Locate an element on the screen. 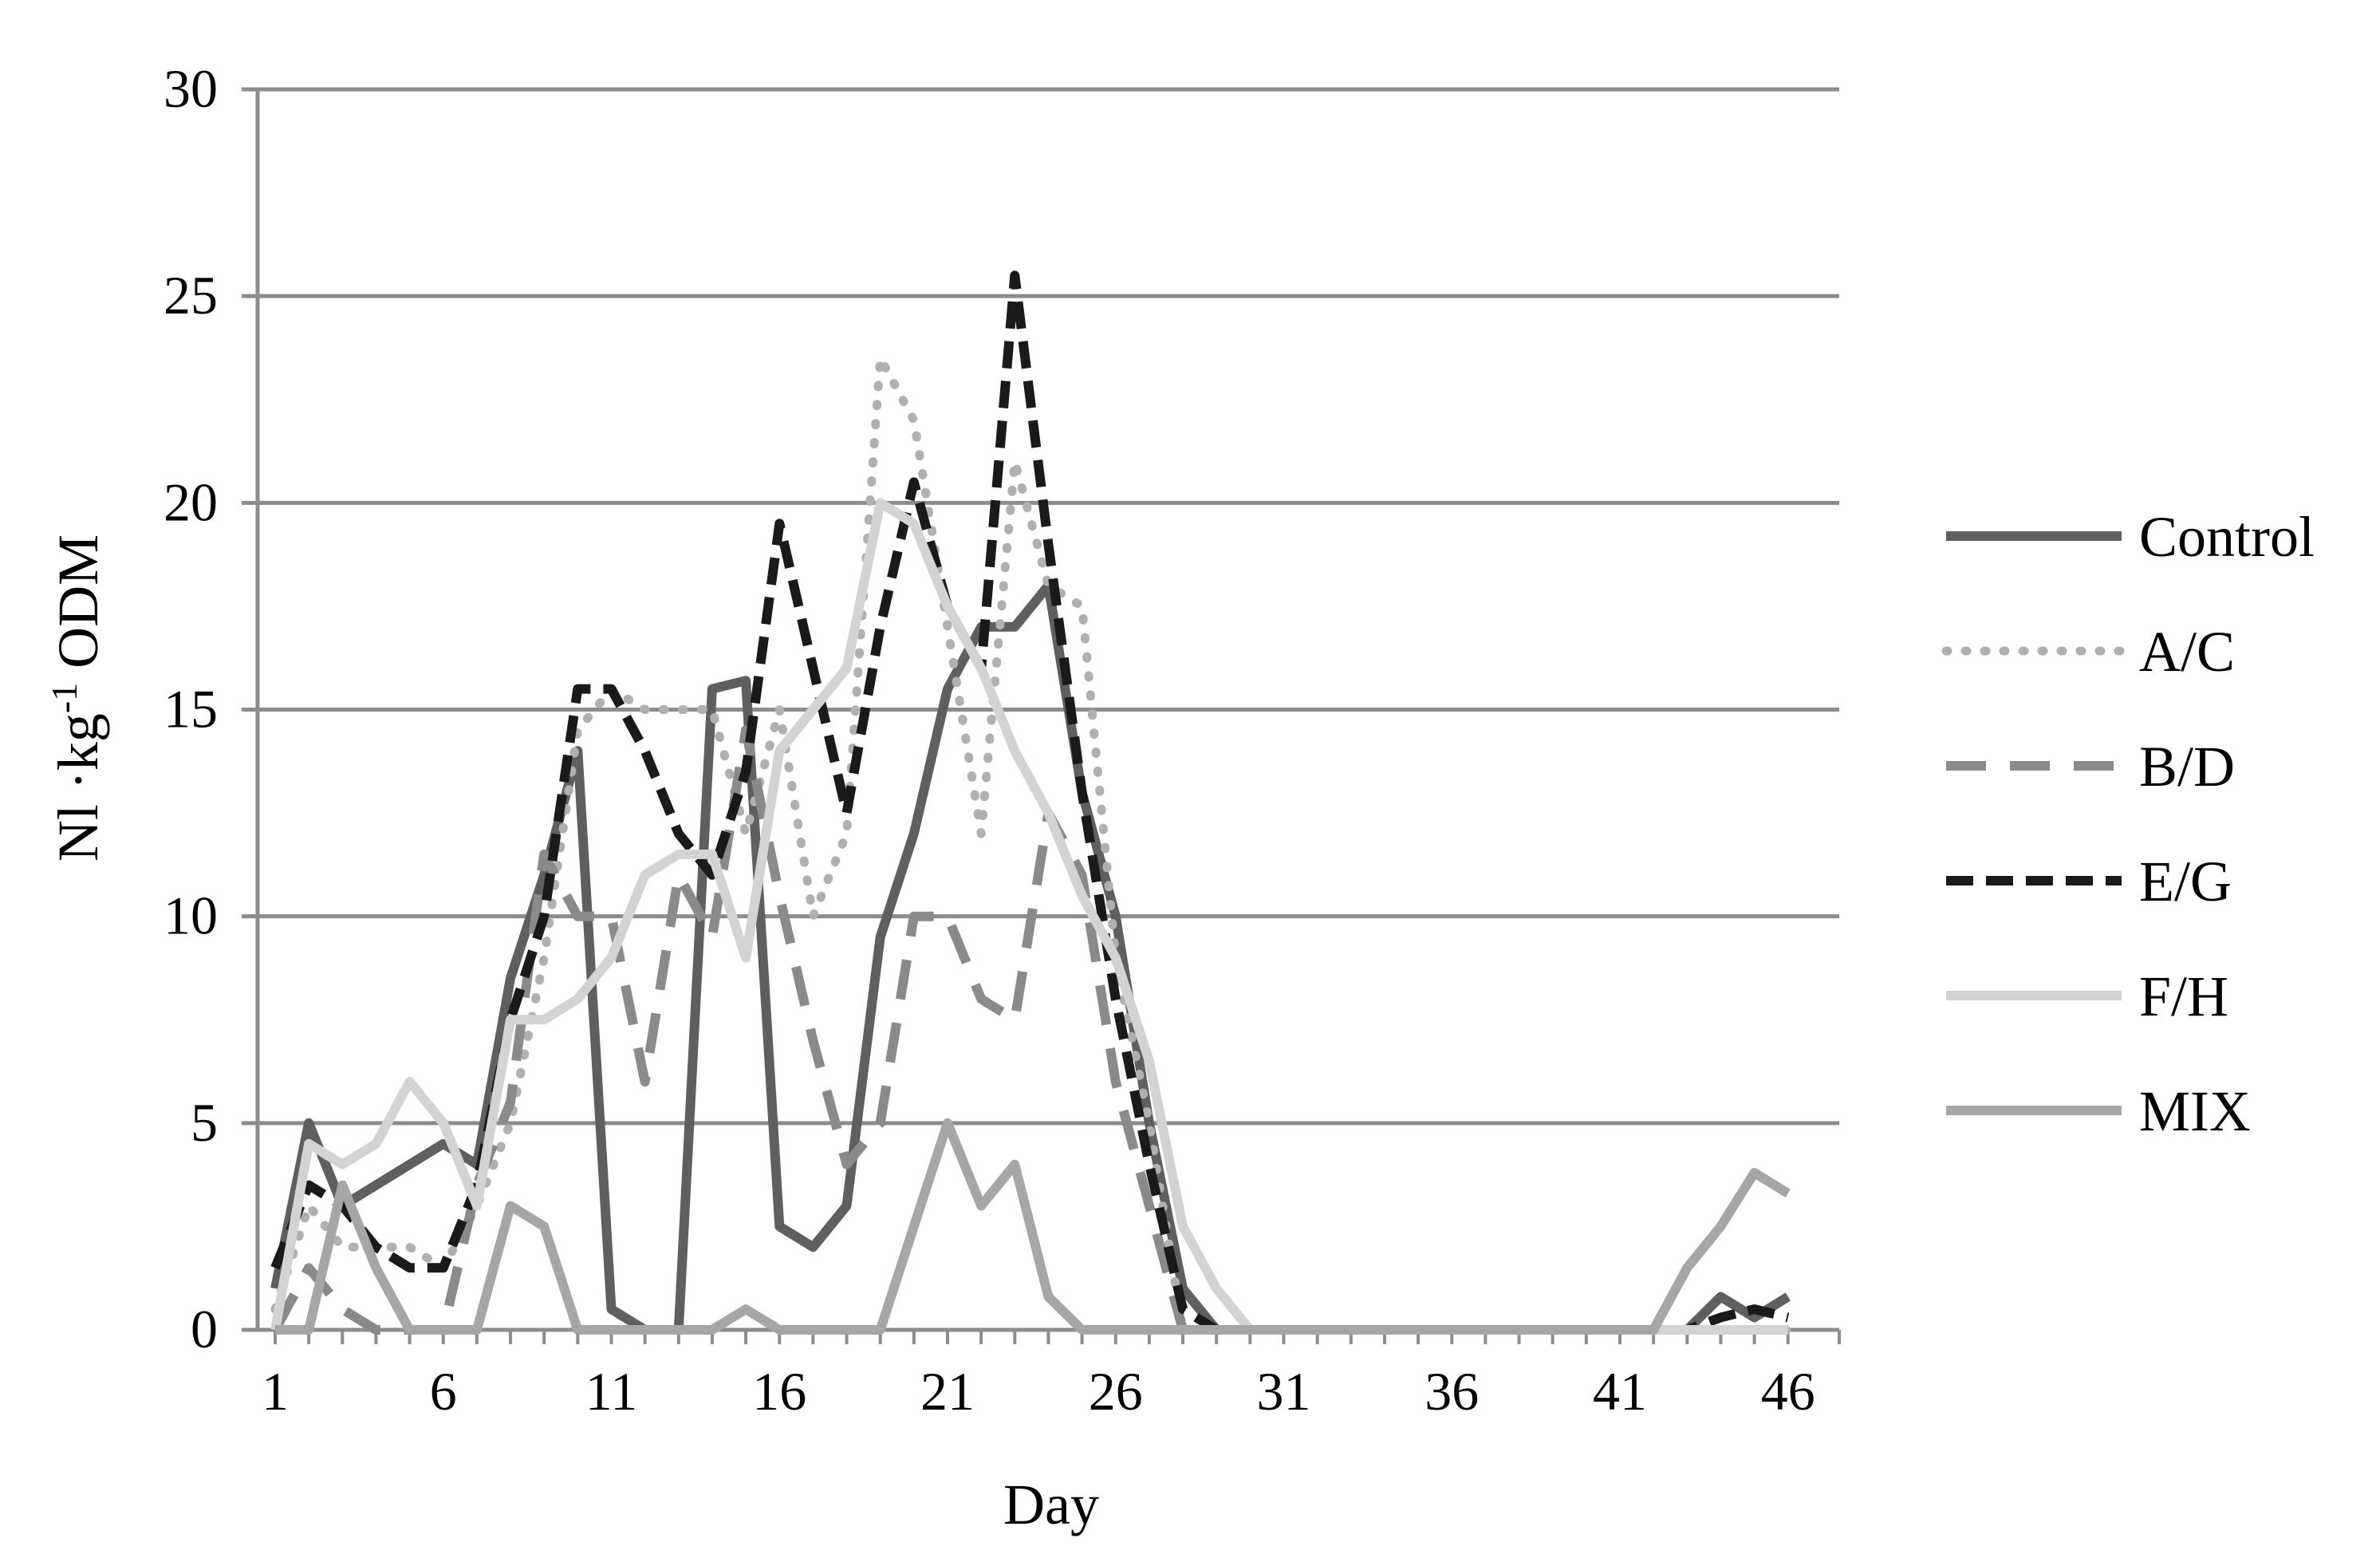 This screenshot has height=1558, width=2380. x-tick-label: 46 is located at coordinates (1788, 1391).